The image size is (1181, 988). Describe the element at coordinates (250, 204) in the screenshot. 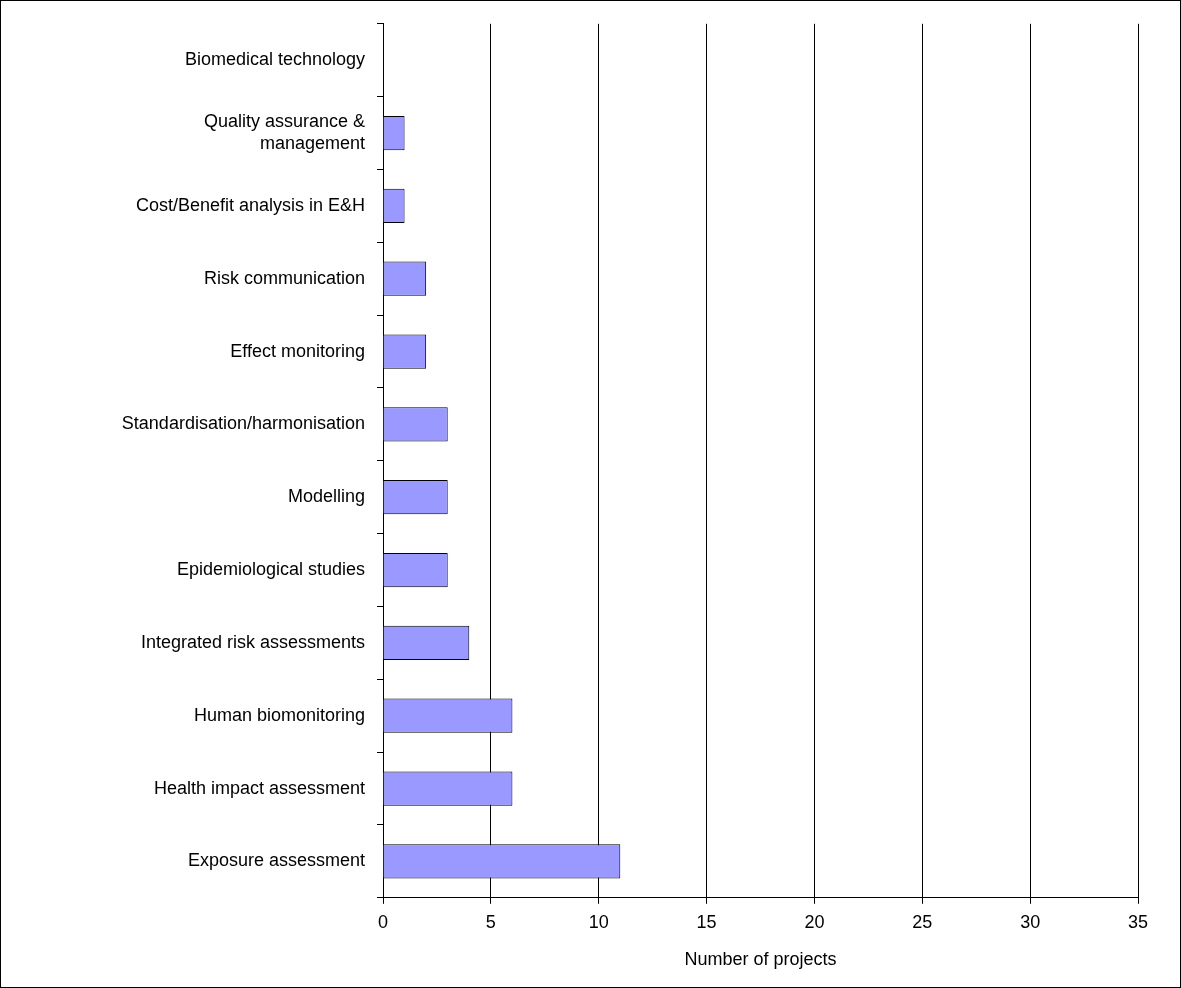

I see `y-tick-label: Cost/Benefit analysis in E&H` at that location.